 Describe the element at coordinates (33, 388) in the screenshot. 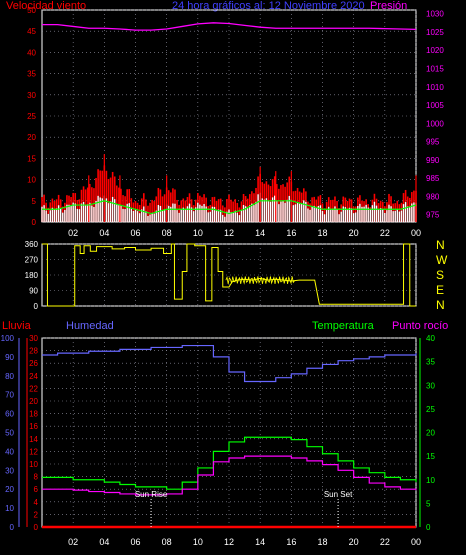

I see `rain-tick: 22` at that location.